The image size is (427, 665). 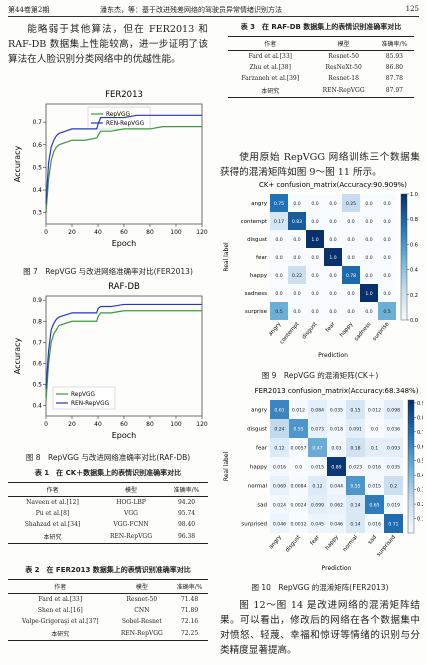 What do you see at coordinates (355, 487) in the screenshot?
I see `cell-label: 0.55` at bounding box center [355, 487].